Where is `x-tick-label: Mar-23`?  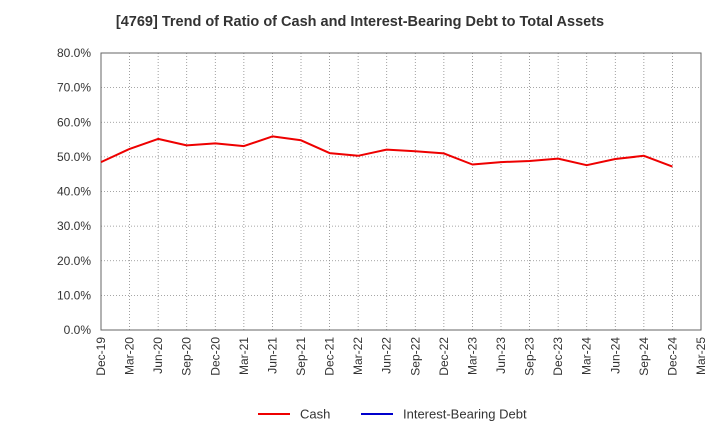 x-tick-label: Mar-23 is located at coordinates (472, 356).